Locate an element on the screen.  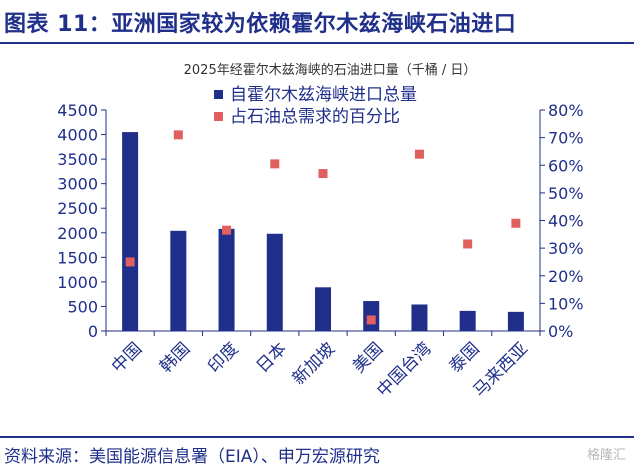
figure-title: 图表 11：亚洲国家较为依赖霍尔木兹海峡石油进口 is located at coordinates (260, 24).